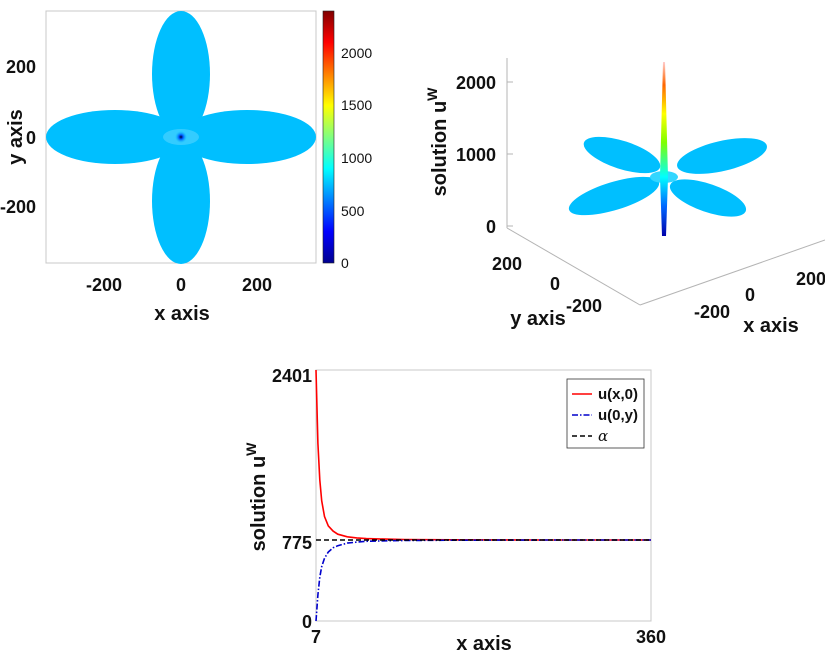 The width and height of the screenshot is (825, 655). I want to click on line-ylabel-base: solution u, so click(259, 504).